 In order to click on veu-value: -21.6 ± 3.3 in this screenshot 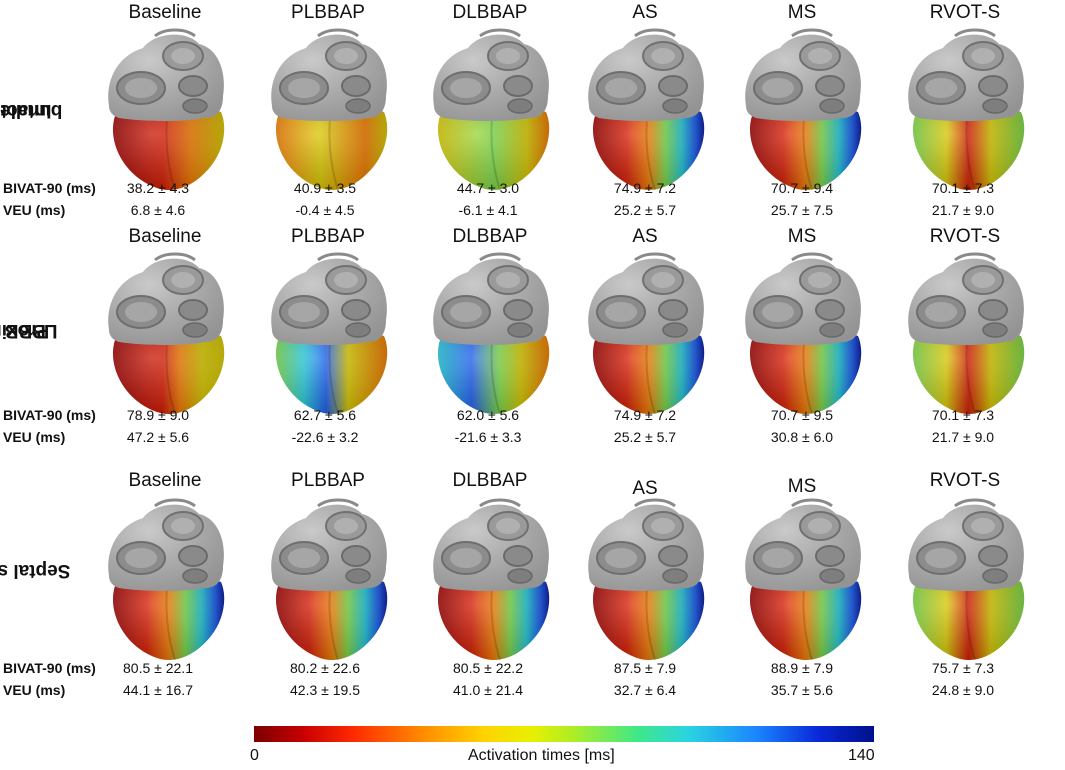, I will do `click(488, 437)`.